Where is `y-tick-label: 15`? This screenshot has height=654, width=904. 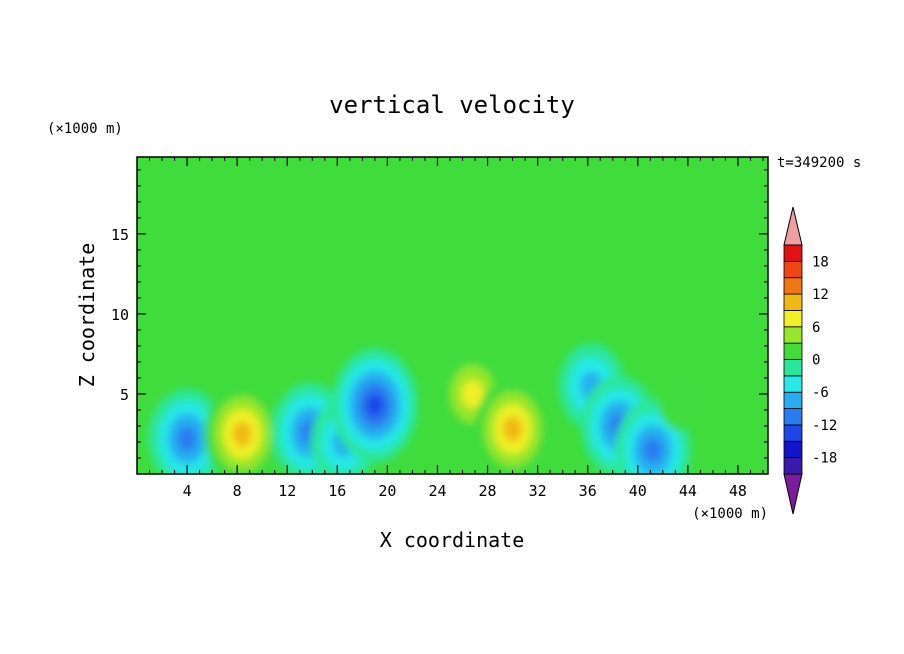 y-tick-label: 15 is located at coordinates (120, 235).